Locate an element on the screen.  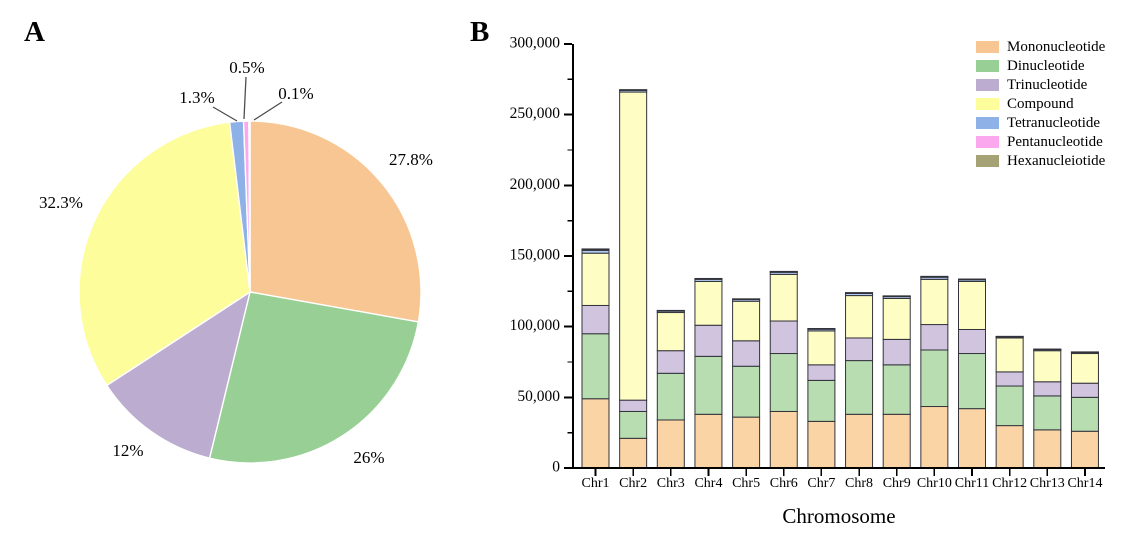
bar-stack-chr7 is located at coordinates (821, 398).